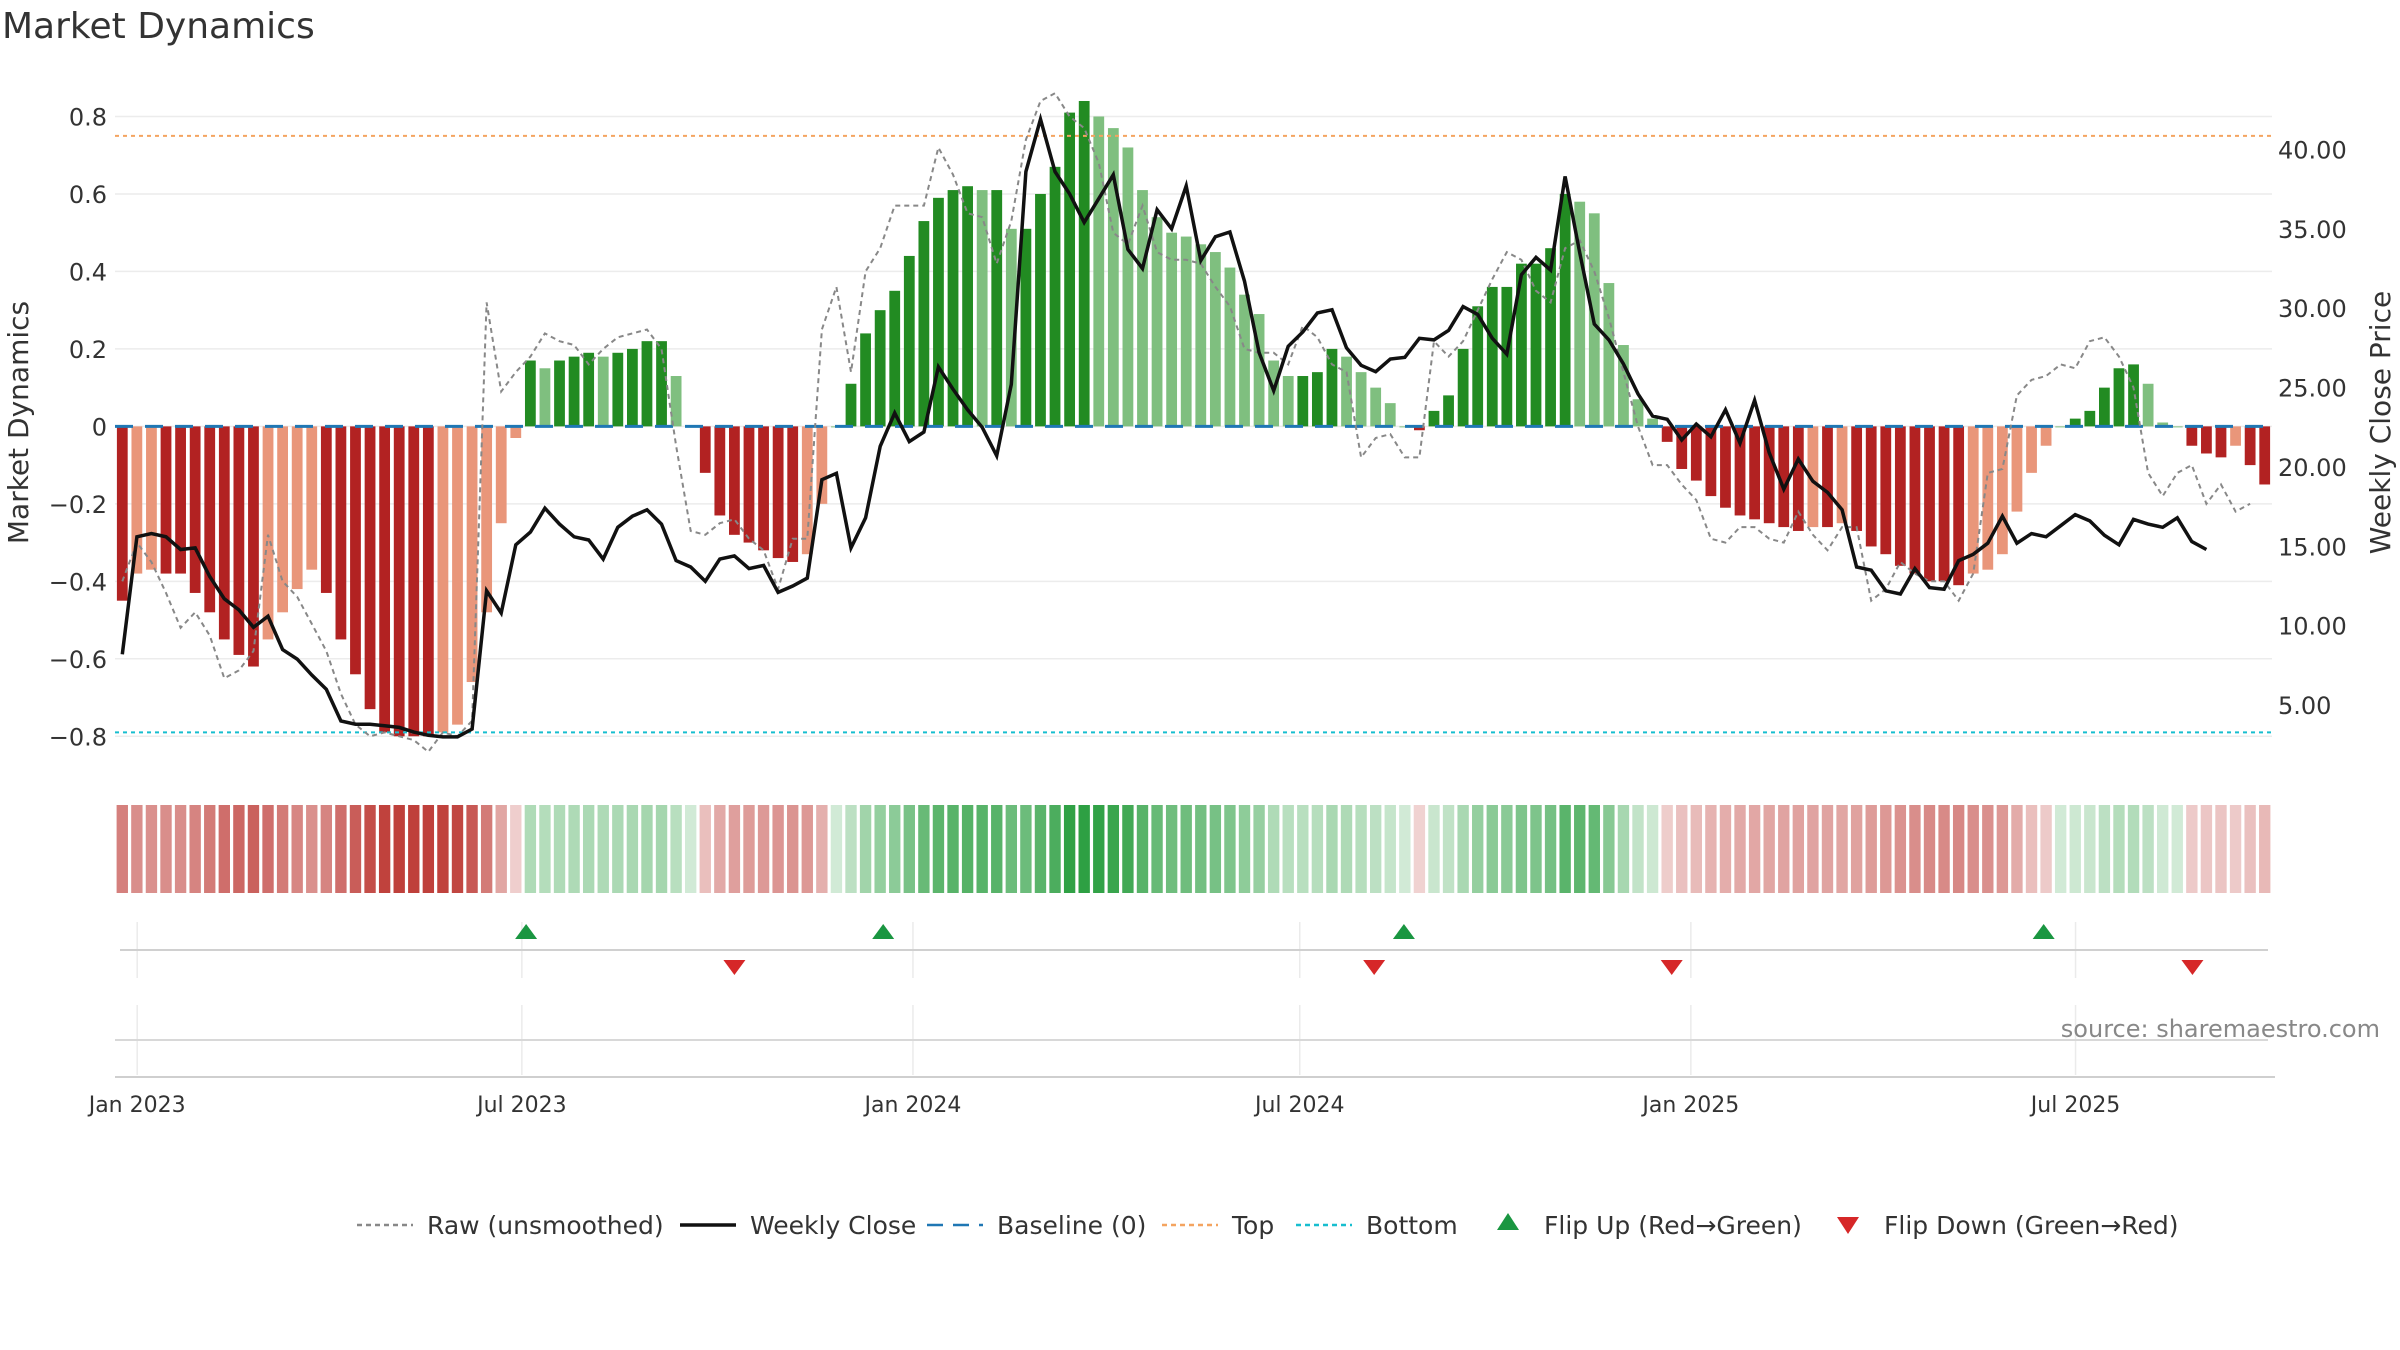  I want to click on legend-item: Flip Down (Green→Red), so click(2008, 1225).